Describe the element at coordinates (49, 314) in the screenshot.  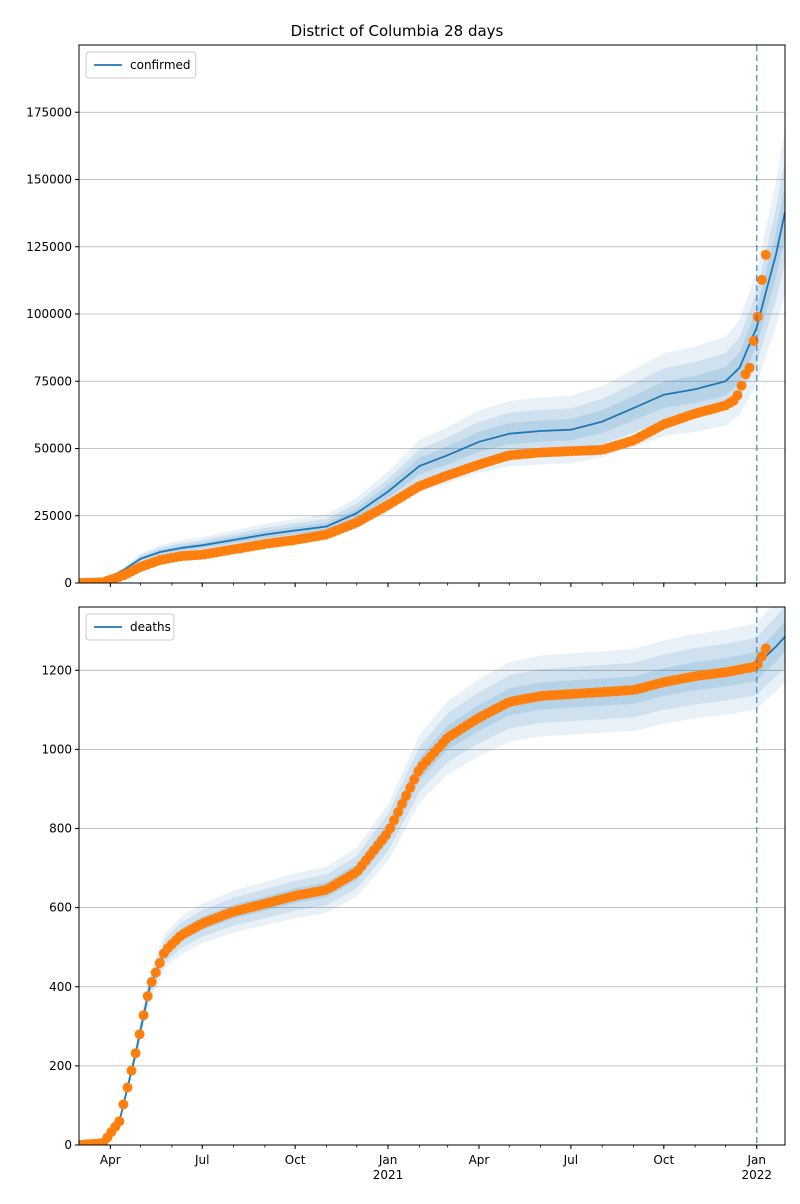
I see `y-tick-label: 100000` at that location.